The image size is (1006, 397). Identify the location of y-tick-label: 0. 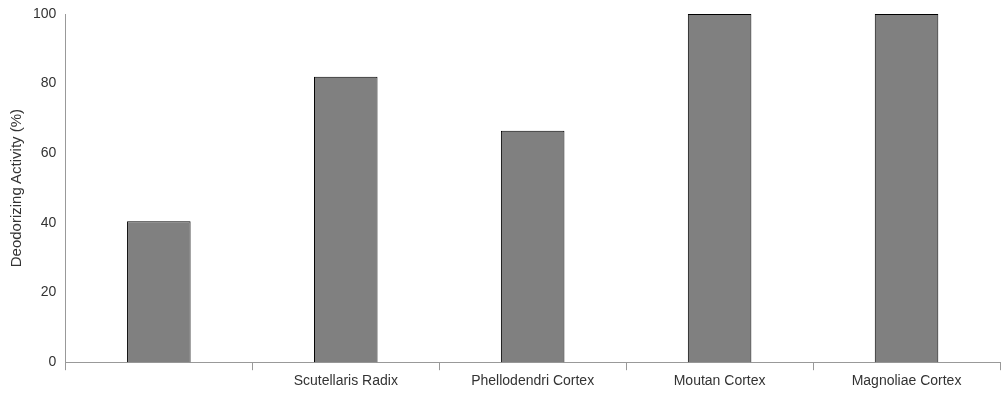
(52, 361).